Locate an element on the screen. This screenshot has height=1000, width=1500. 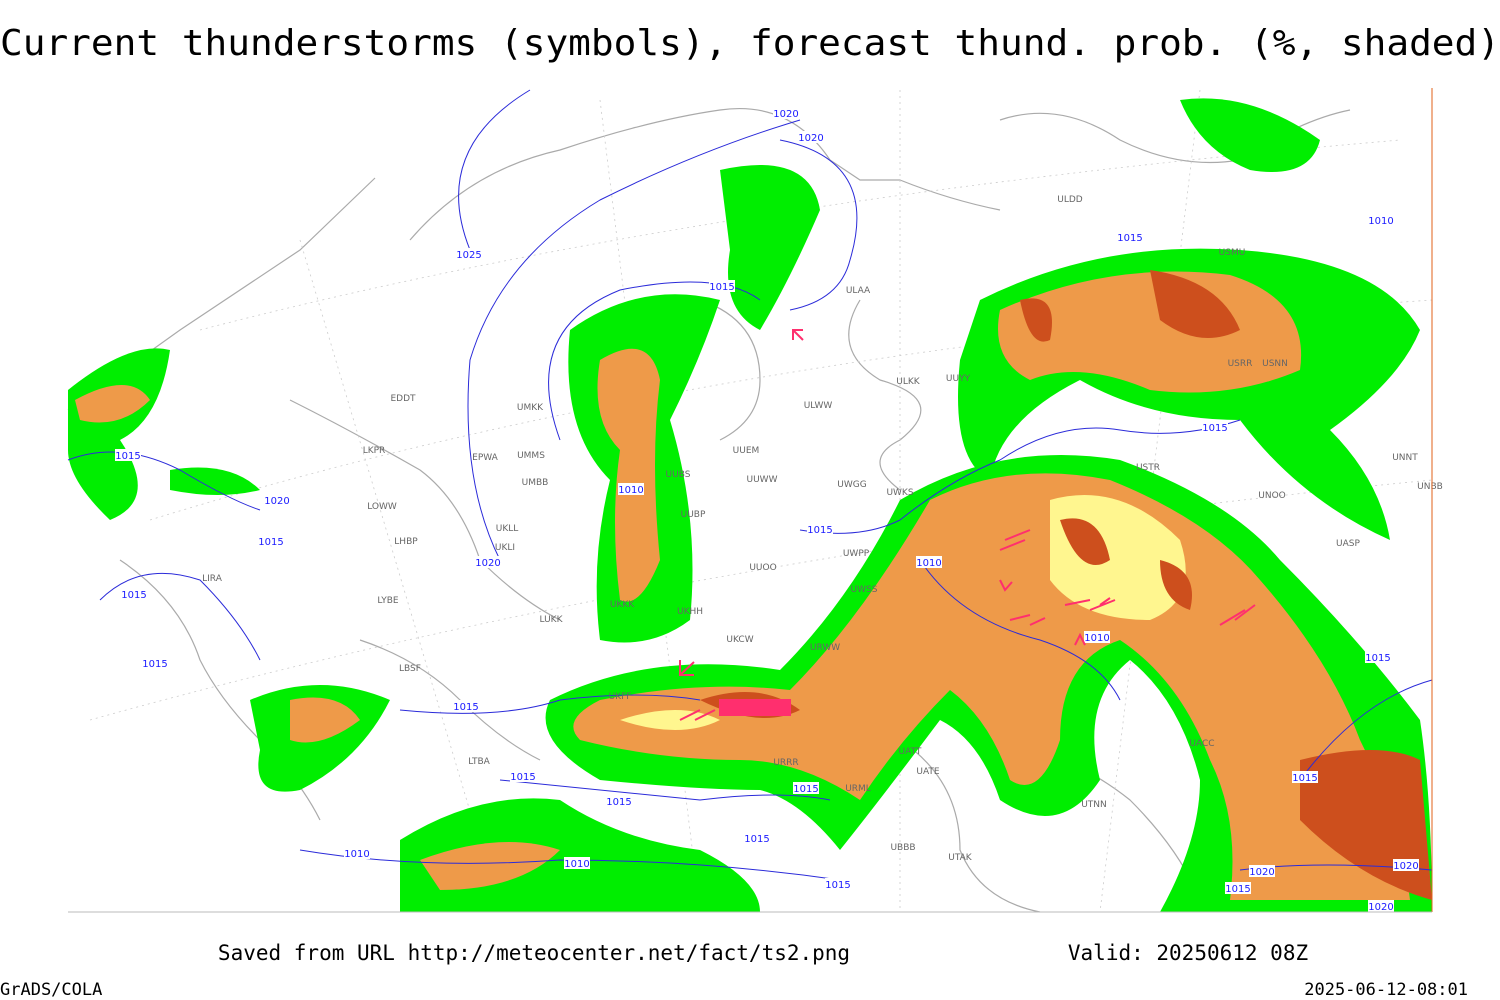
station-label: UBBB is located at coordinates (902, 848).